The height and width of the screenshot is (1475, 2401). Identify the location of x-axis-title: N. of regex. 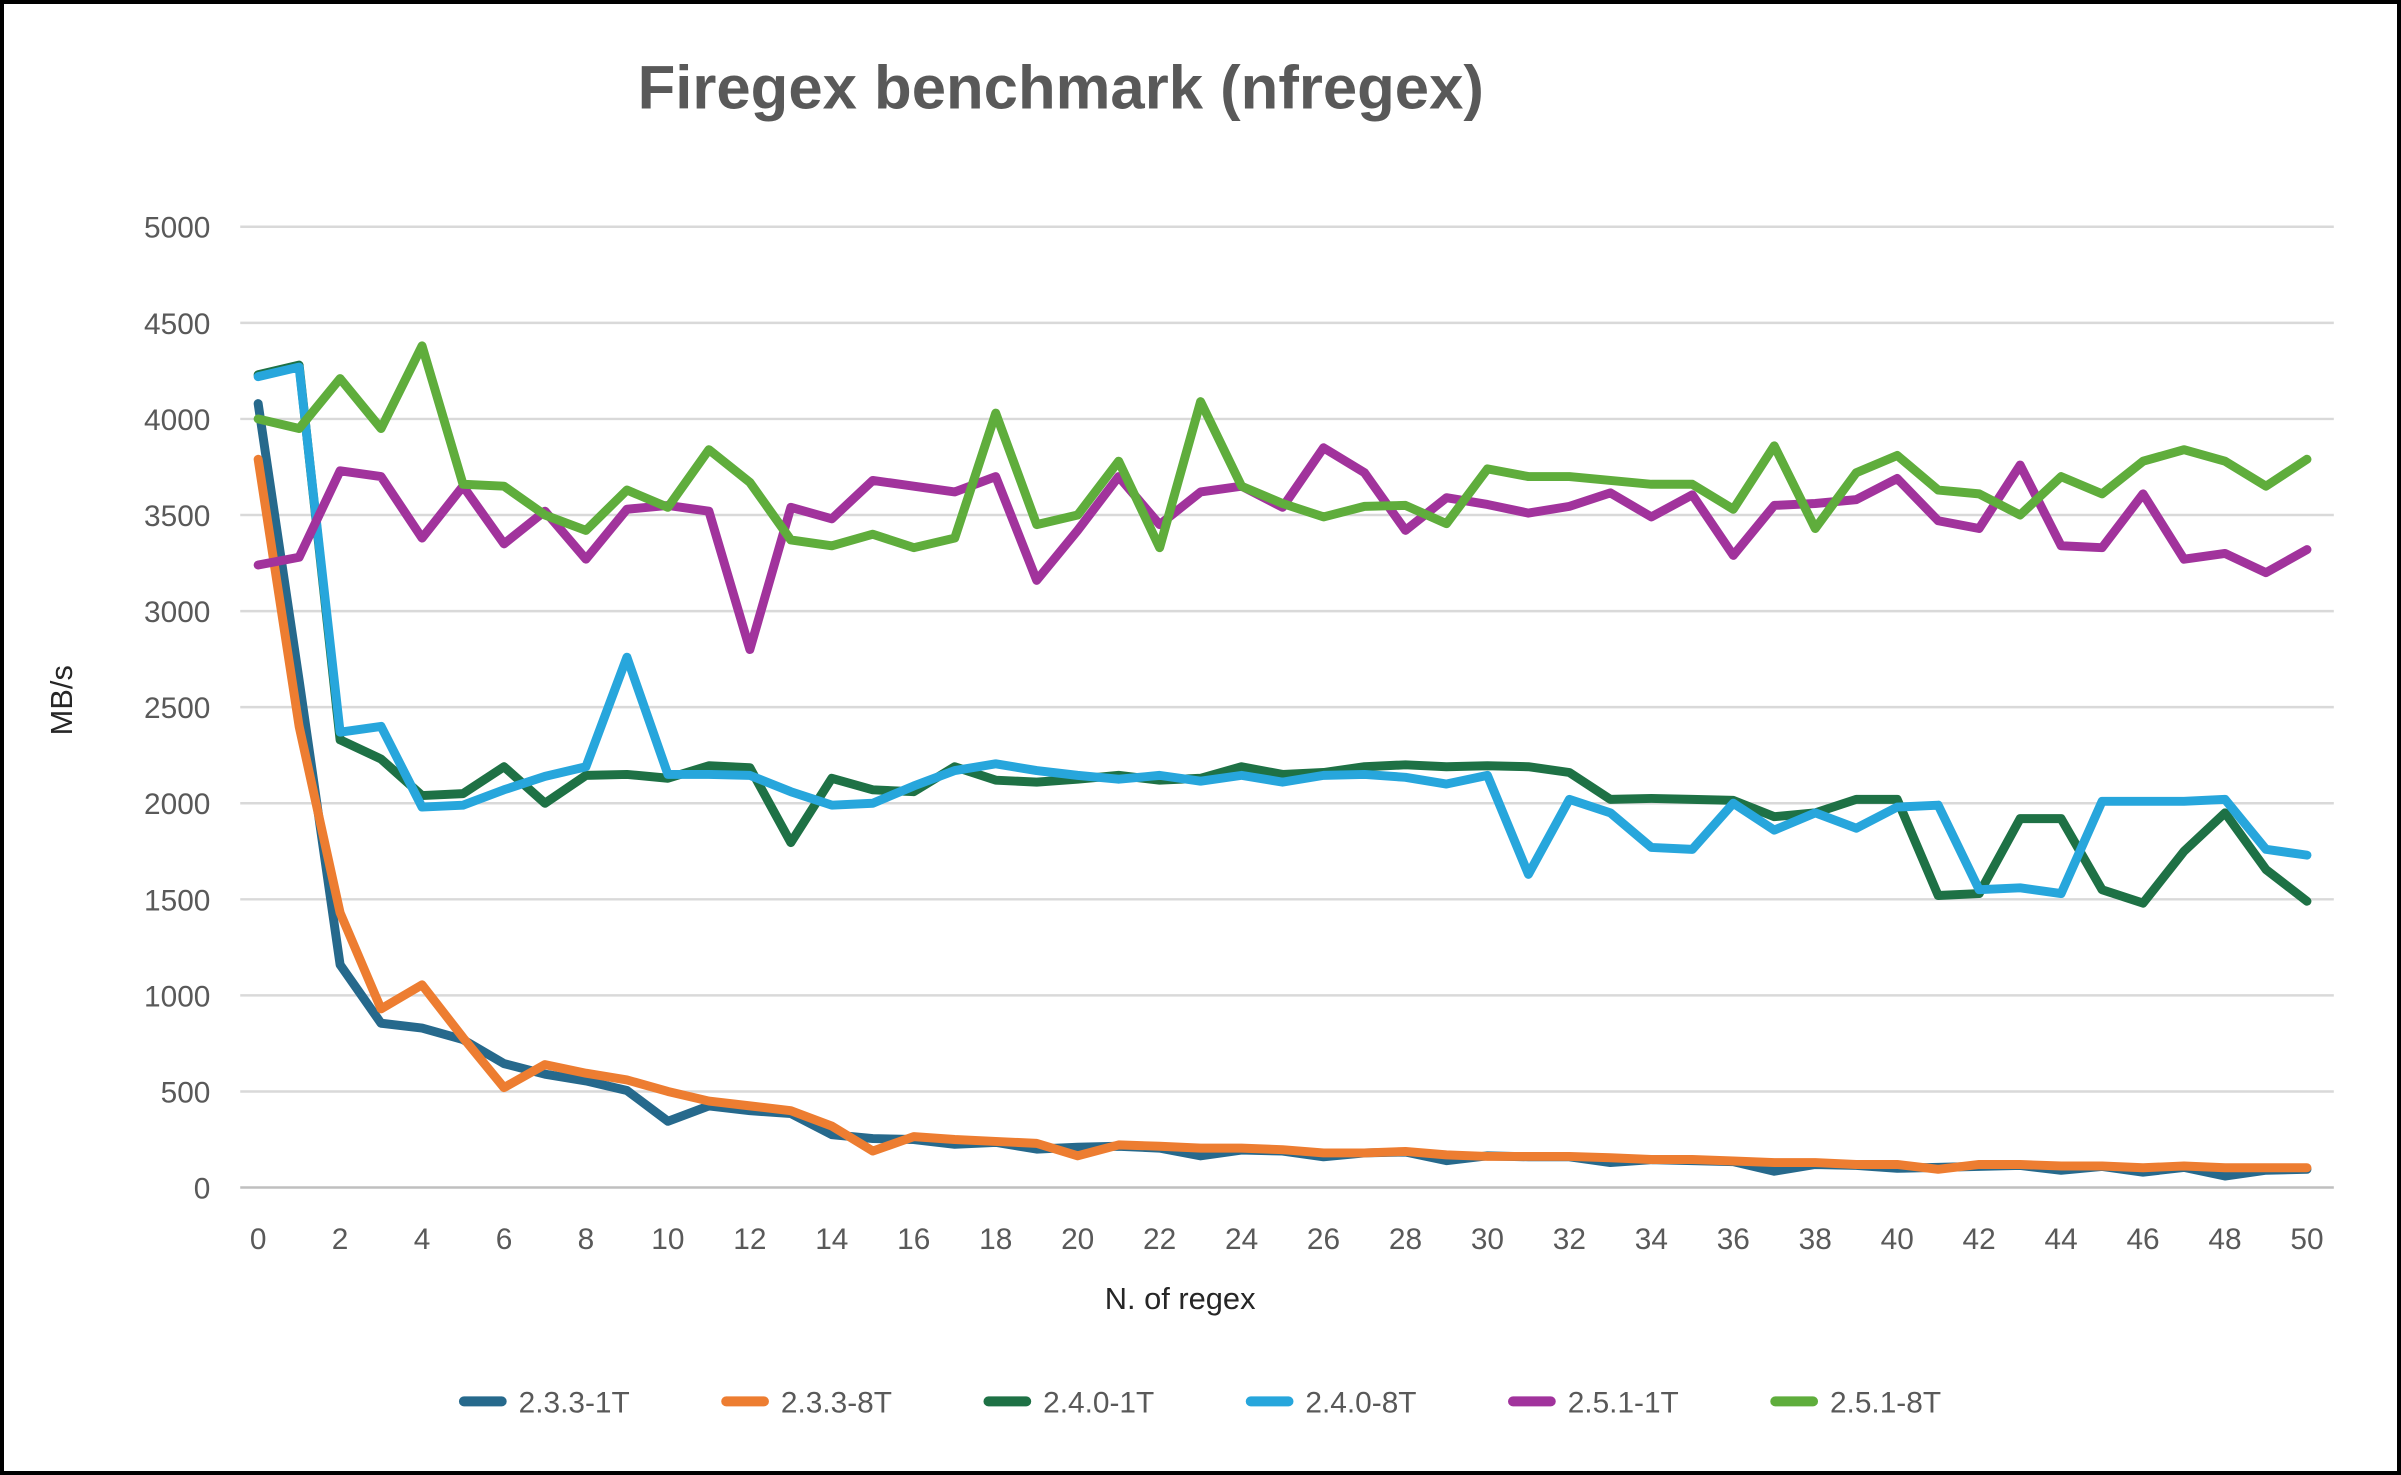
(1180, 1298).